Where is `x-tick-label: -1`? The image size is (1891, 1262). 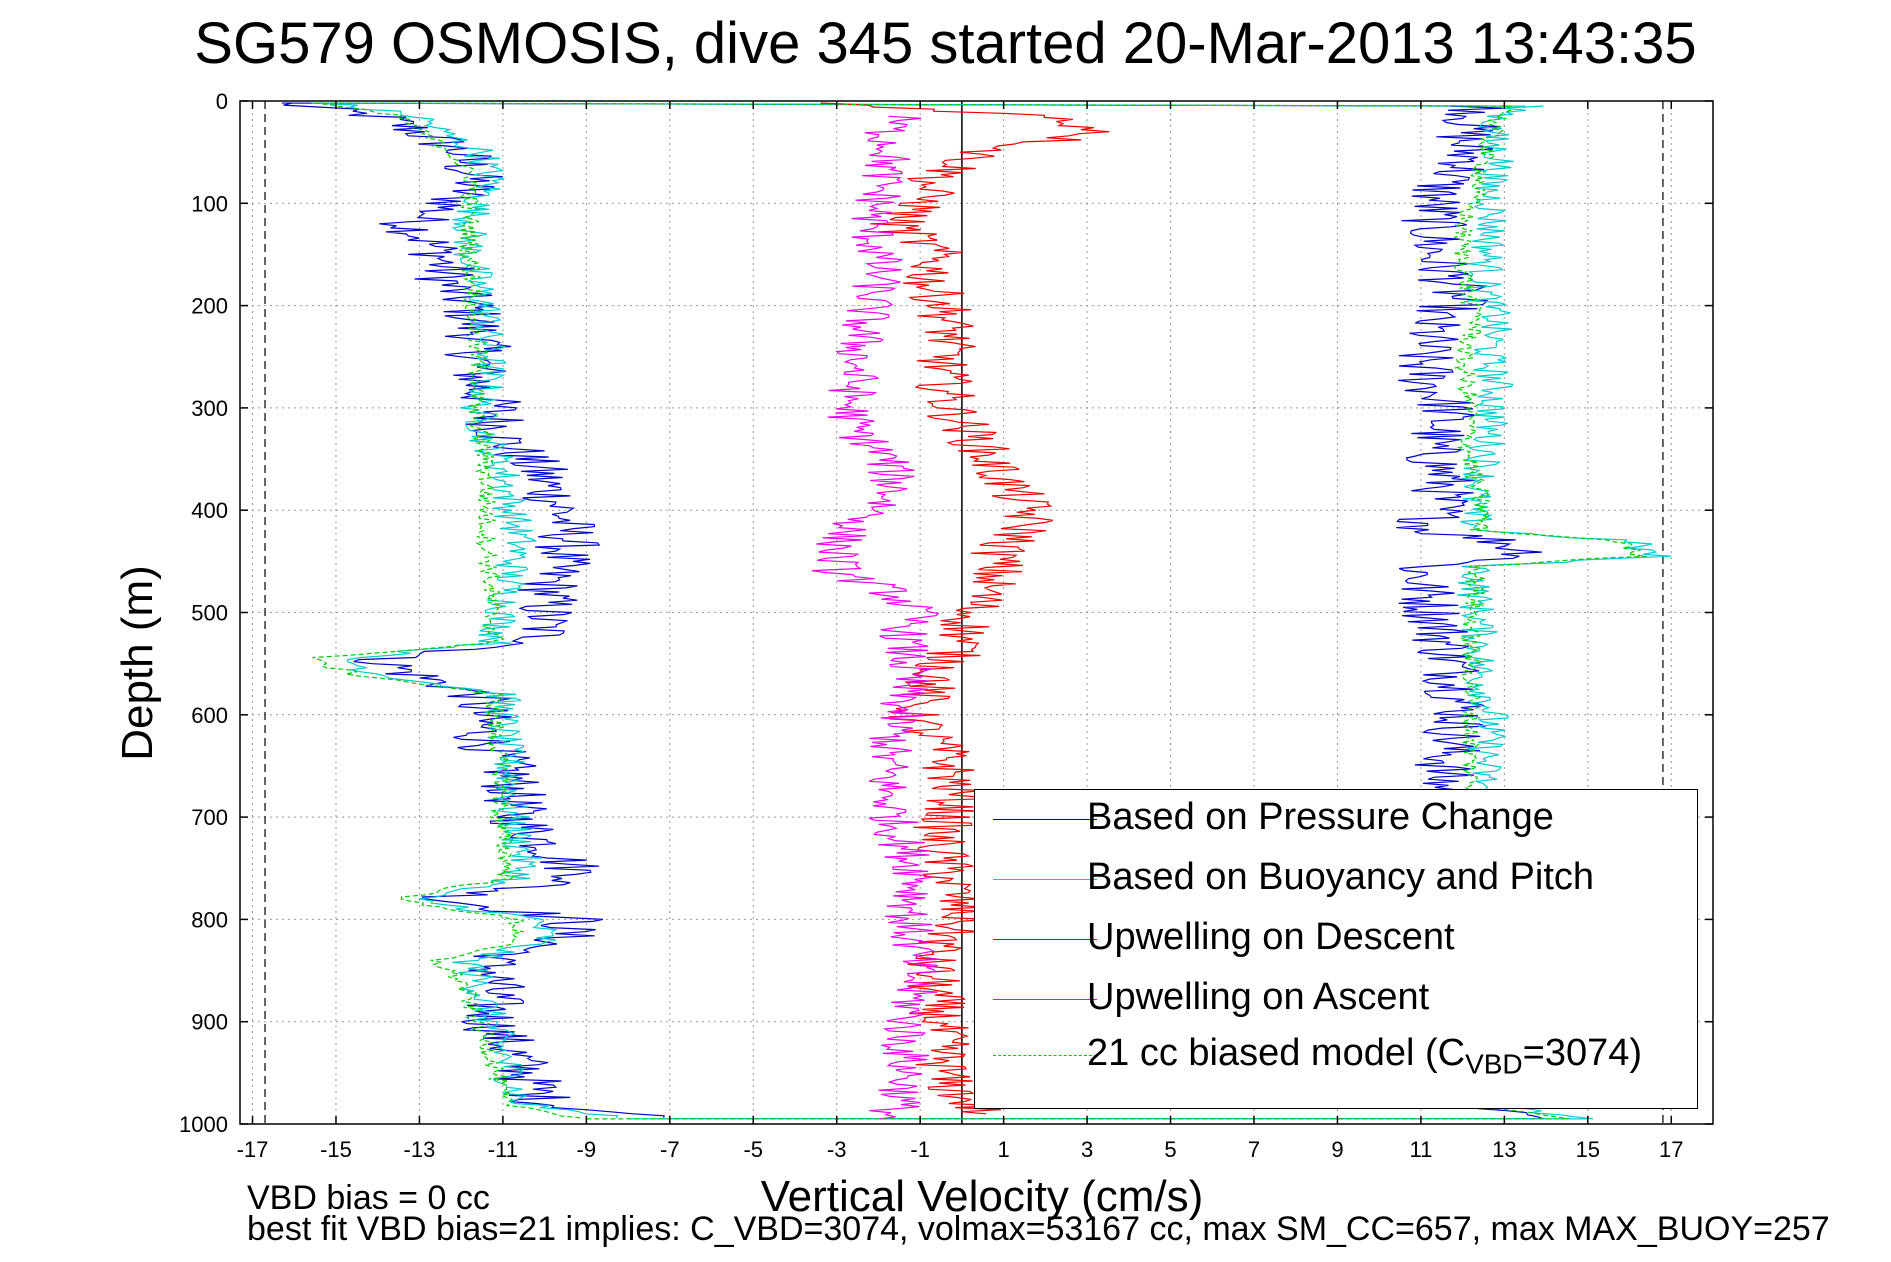 x-tick-label: -1 is located at coordinates (920, 1149).